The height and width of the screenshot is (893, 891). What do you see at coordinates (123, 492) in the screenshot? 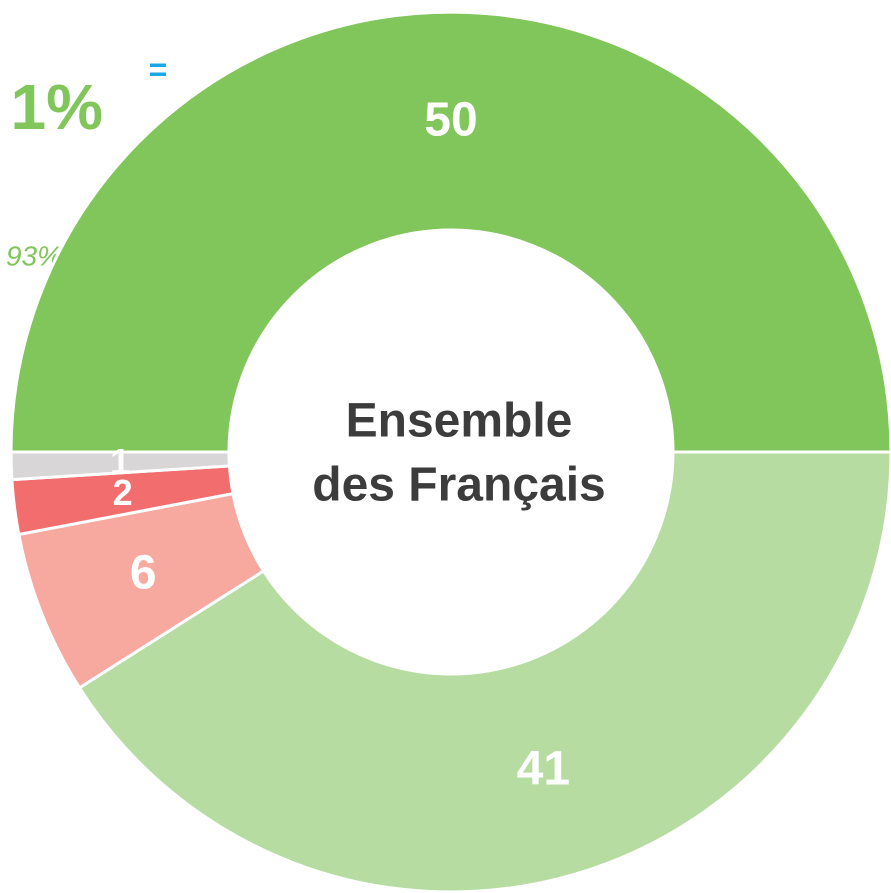
I see `value-label: 2` at bounding box center [123, 492].